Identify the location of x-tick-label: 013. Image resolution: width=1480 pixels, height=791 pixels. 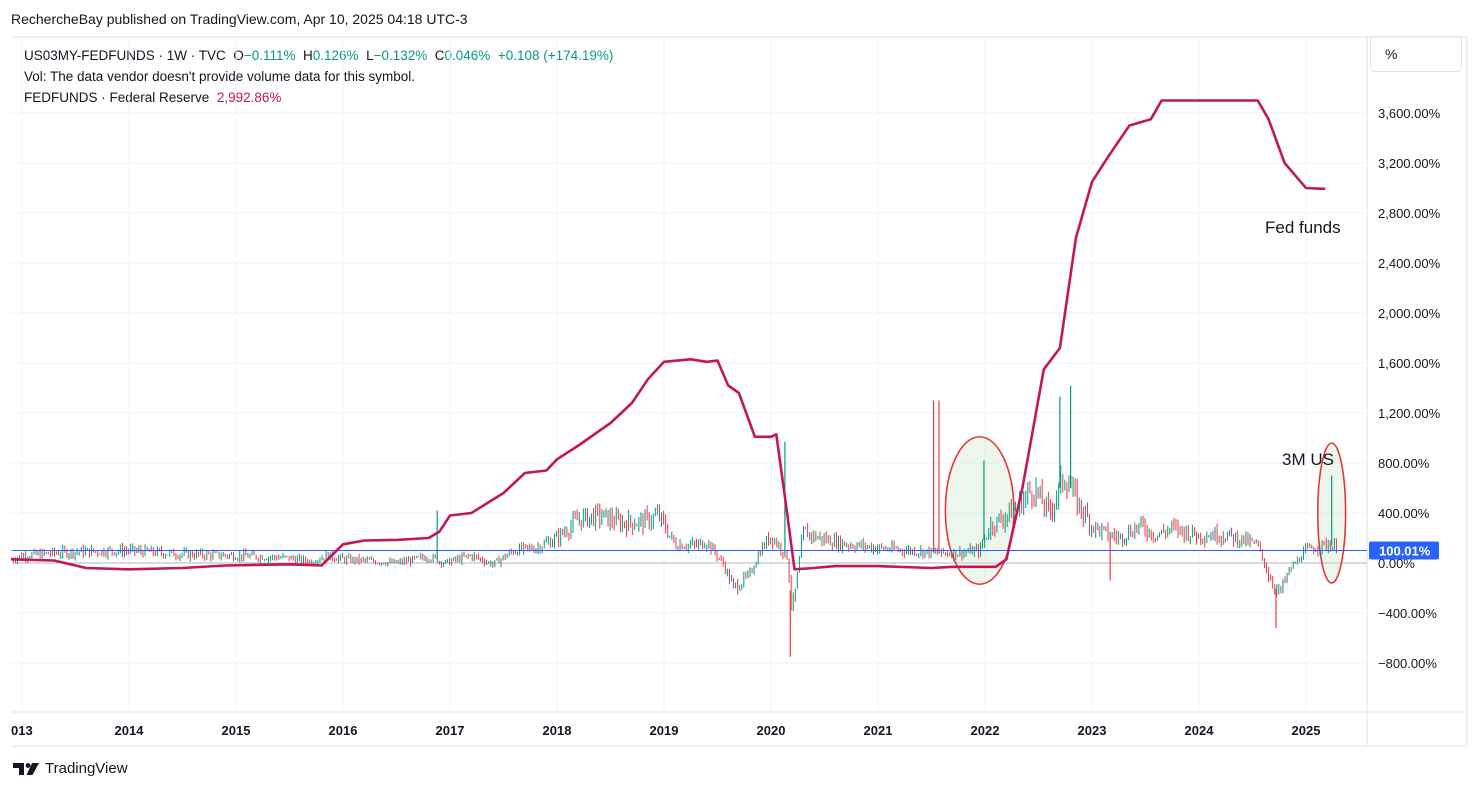
(22, 730).